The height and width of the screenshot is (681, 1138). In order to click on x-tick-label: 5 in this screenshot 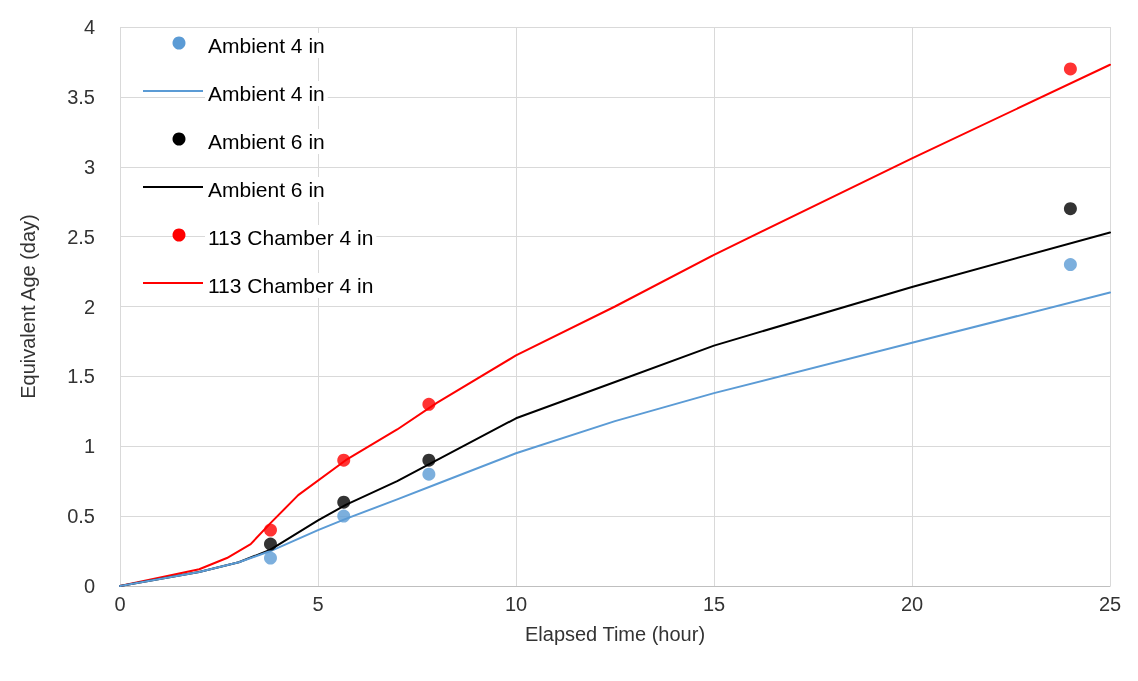, I will do `click(318, 604)`.